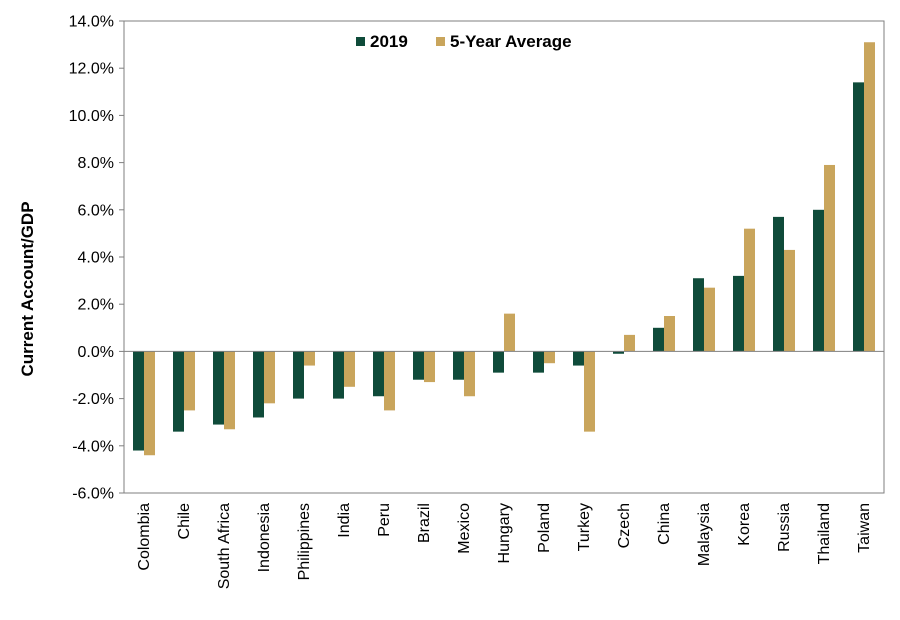  What do you see at coordinates (658, 339) in the screenshot?
I see `bar-series1-china` at bounding box center [658, 339].